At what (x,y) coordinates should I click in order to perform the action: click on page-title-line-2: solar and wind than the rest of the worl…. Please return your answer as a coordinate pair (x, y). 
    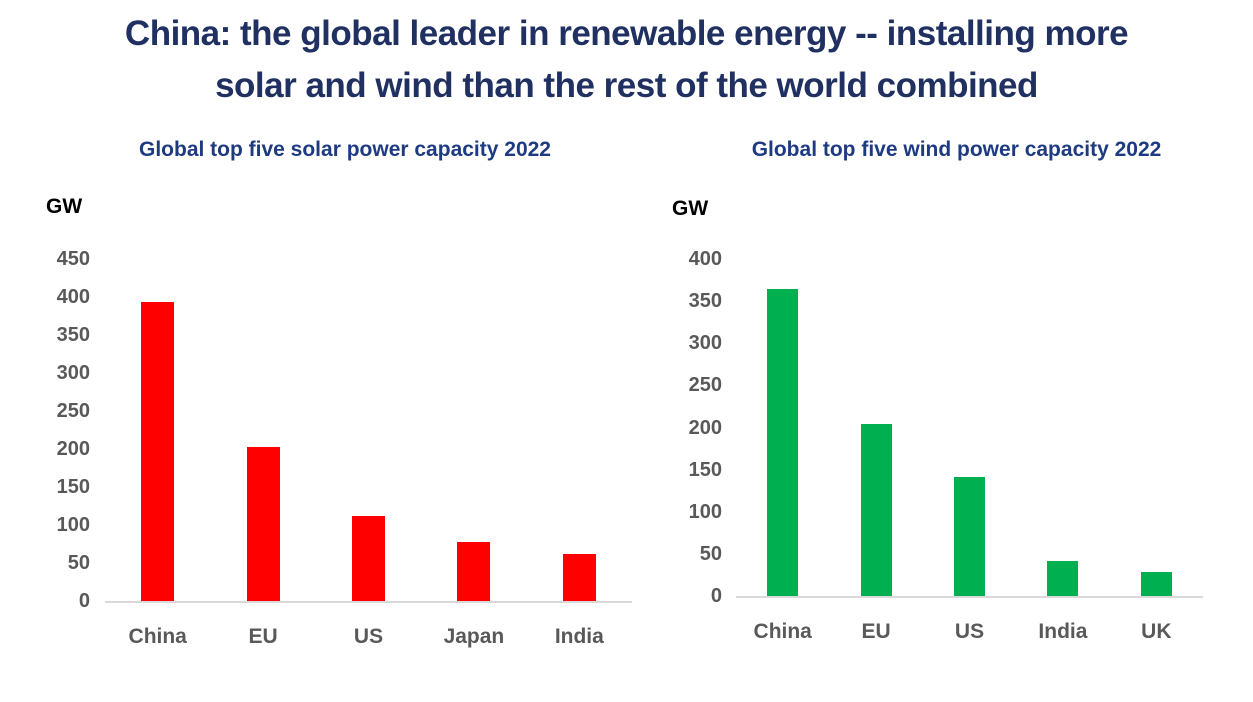
    Looking at the image, I should click on (626, 85).